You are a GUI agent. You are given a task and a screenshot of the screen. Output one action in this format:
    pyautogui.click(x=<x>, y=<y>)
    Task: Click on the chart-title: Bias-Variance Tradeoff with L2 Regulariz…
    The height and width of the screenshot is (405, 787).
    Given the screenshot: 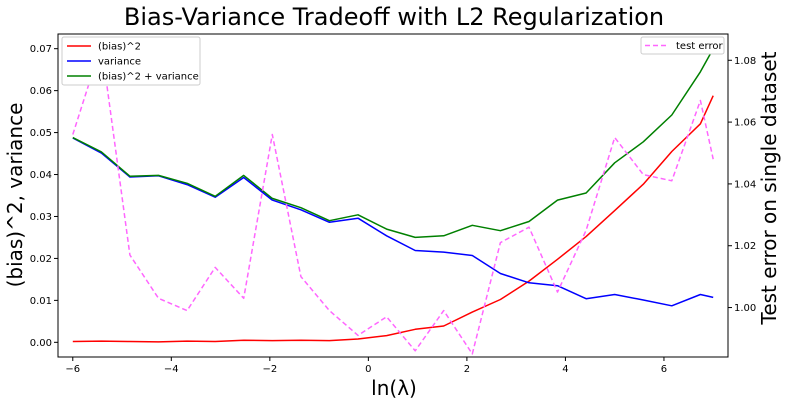 What is the action you would take?
    pyautogui.click(x=394, y=17)
    